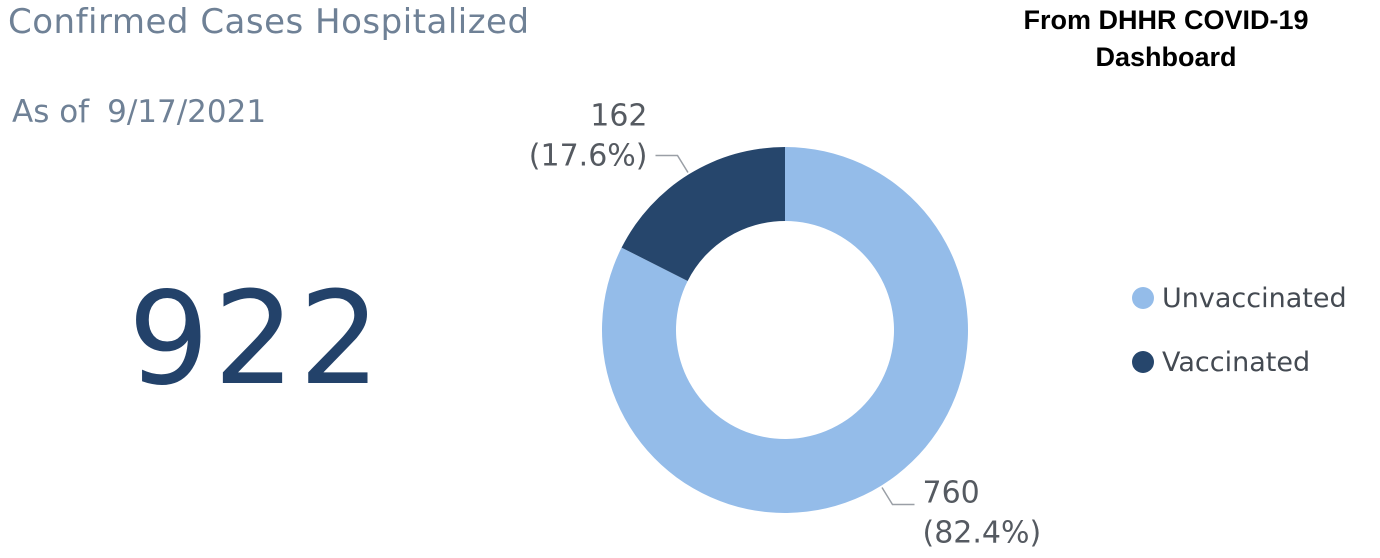 Image resolution: width=1380 pixels, height=558 pixels. Describe the element at coordinates (950, 493) in the screenshot. I see `data-label-value-unvaccinated: 760` at that location.